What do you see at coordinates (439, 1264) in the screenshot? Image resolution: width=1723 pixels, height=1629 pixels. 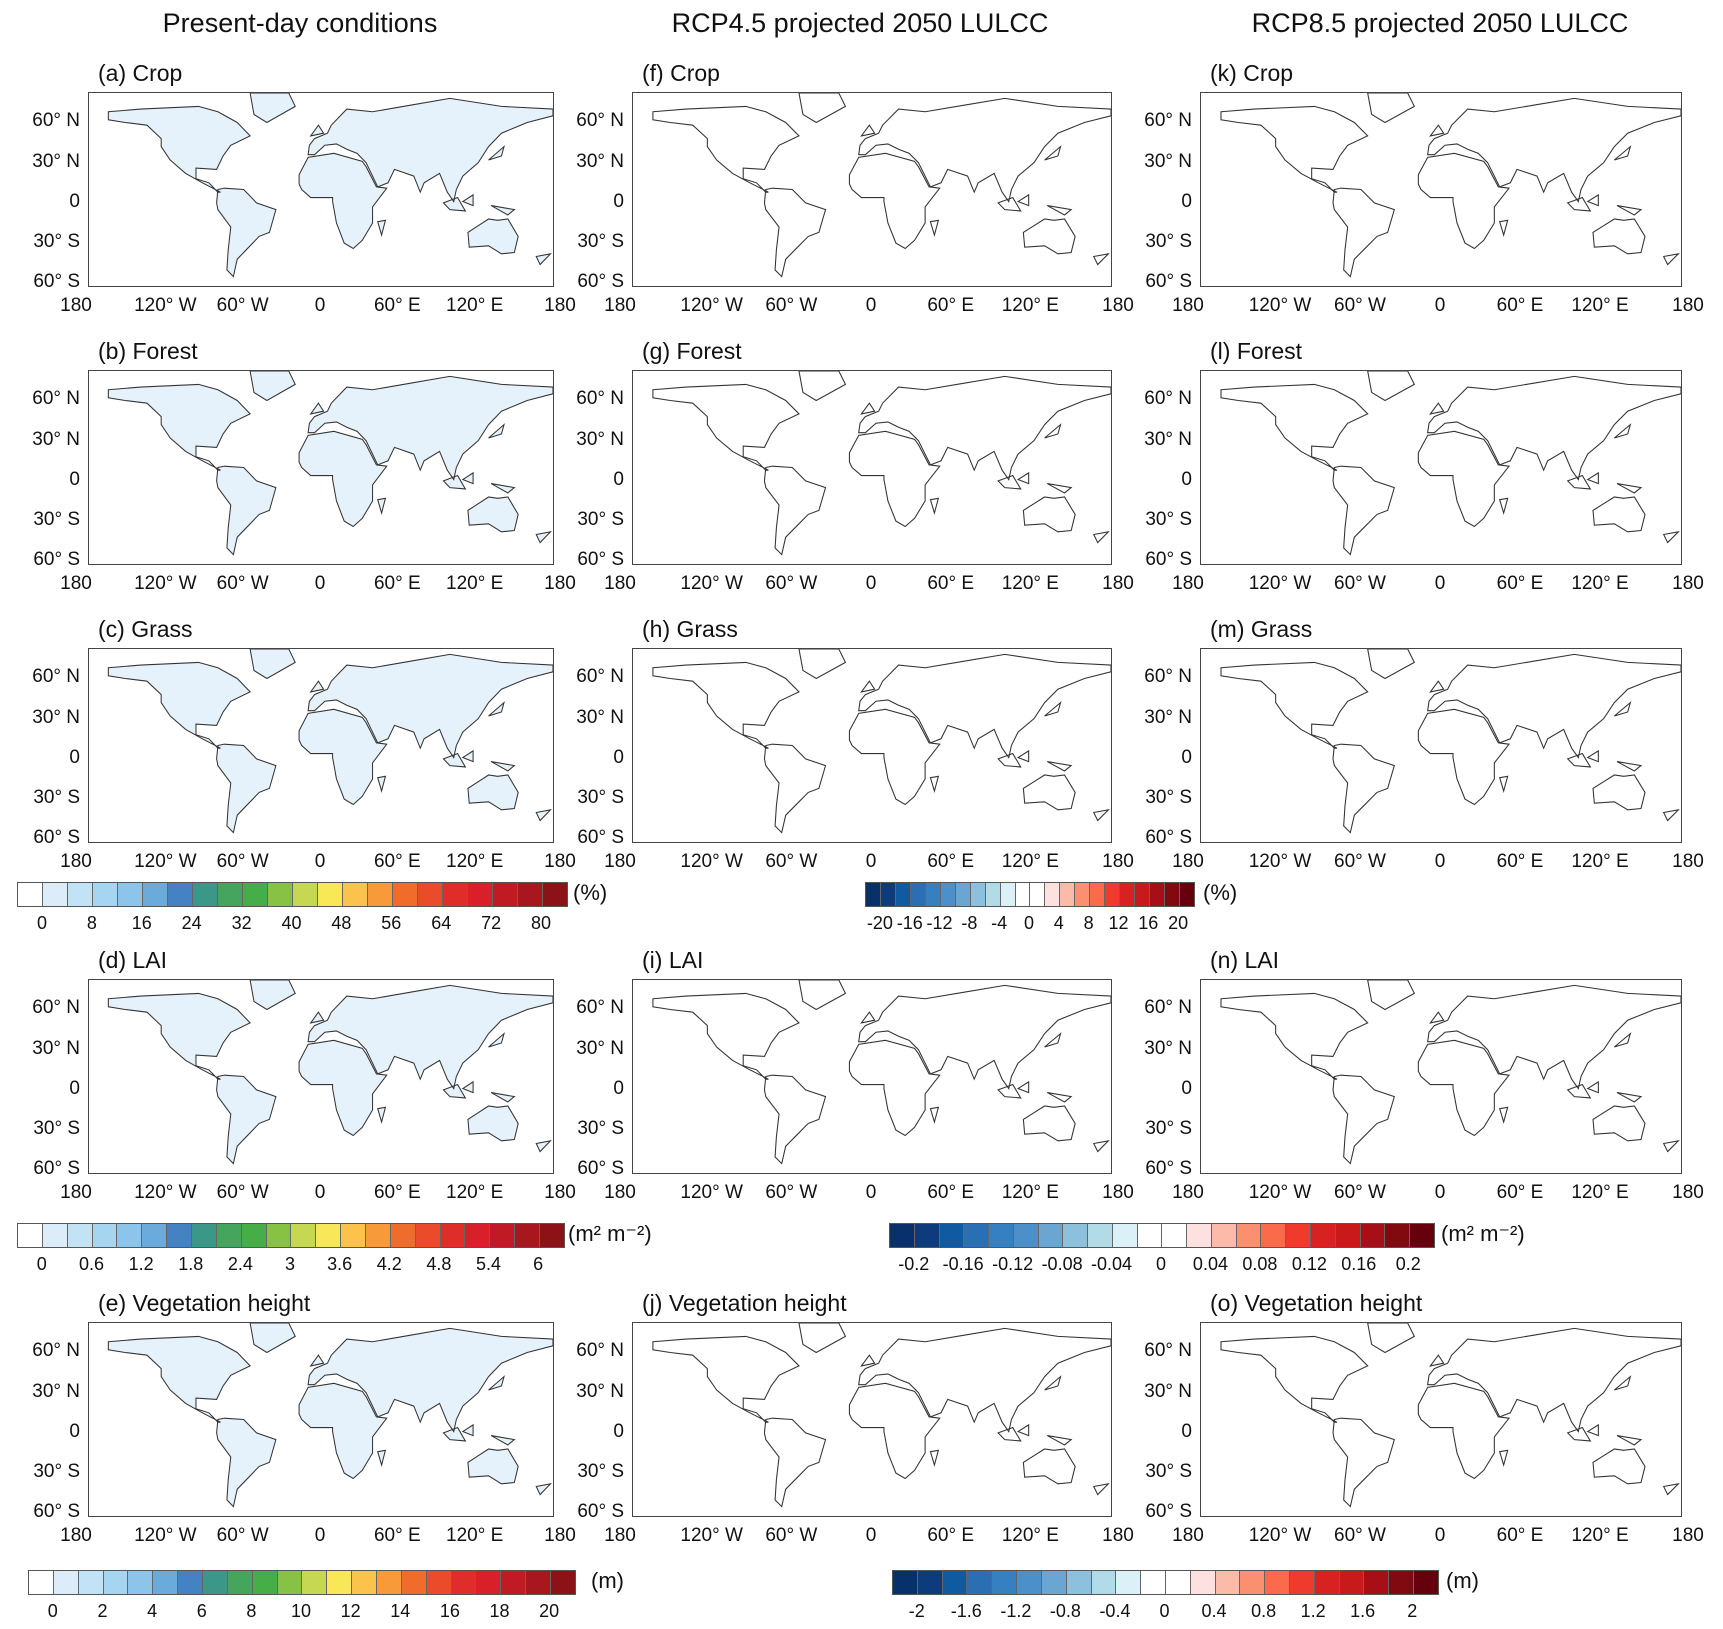 I see `colorbar-tick-label: 4.8` at bounding box center [439, 1264].